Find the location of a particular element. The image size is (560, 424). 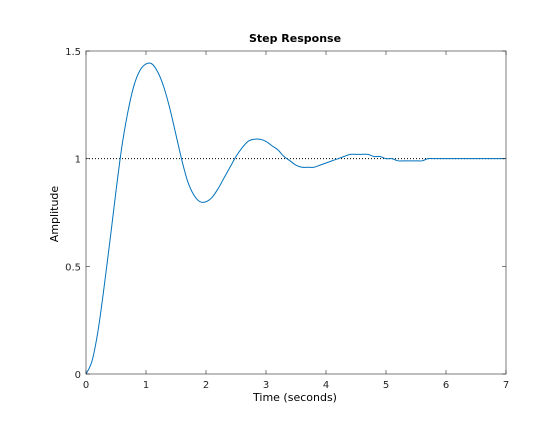

chart-title: Step Response is located at coordinates (295, 38).